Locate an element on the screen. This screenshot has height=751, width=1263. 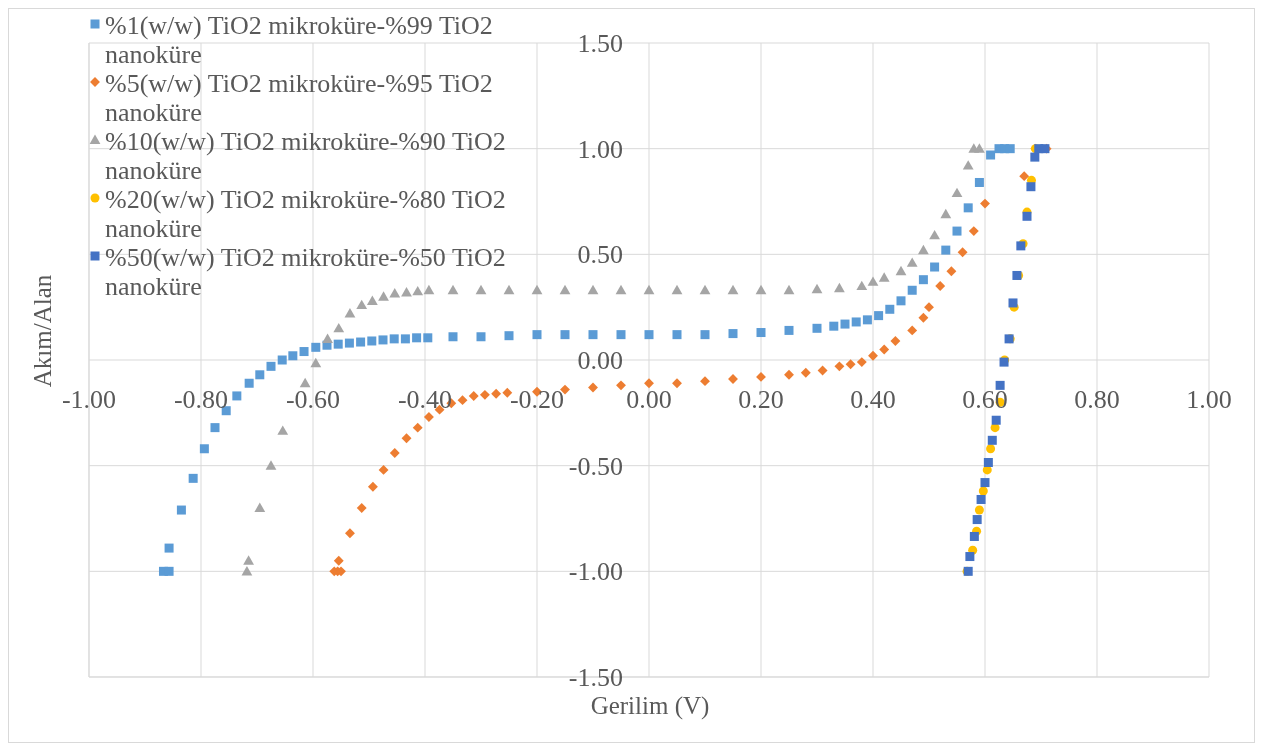
x-tick-label: -0.20 is located at coordinates (537, 399).